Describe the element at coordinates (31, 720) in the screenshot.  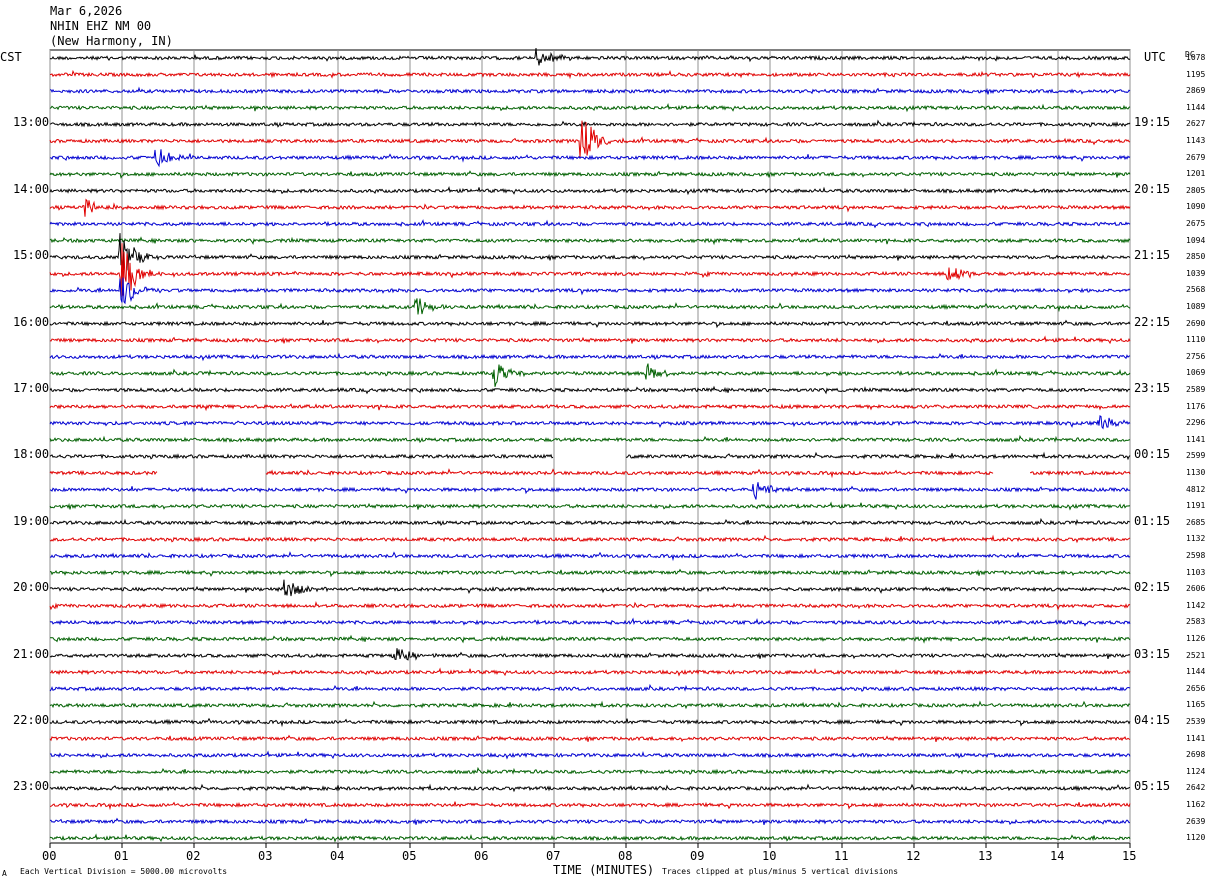
I see `left-hour-label: 22:00` at that location.